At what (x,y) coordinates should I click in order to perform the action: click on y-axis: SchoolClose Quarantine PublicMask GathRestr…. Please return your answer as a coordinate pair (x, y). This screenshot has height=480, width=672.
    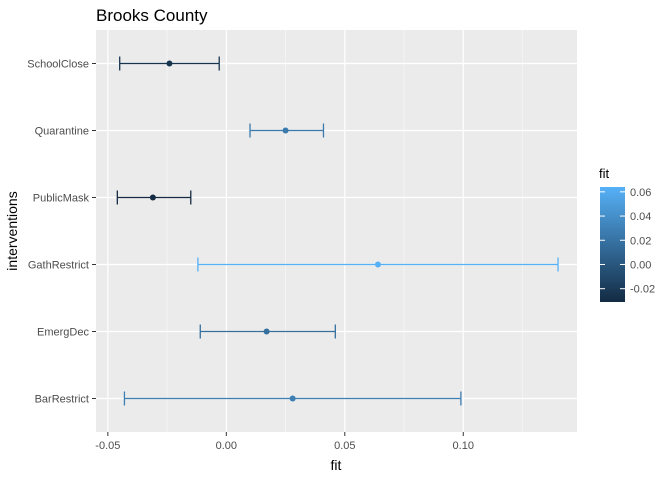
    Looking at the image, I should click on (61, 232).